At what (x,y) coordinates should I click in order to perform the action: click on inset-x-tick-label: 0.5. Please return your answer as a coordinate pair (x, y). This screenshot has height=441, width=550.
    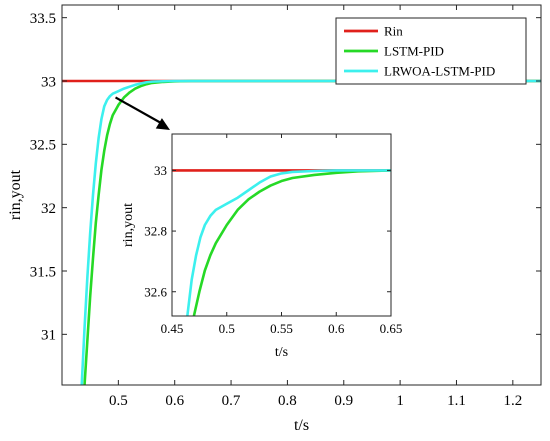
    Looking at the image, I should click on (227, 328).